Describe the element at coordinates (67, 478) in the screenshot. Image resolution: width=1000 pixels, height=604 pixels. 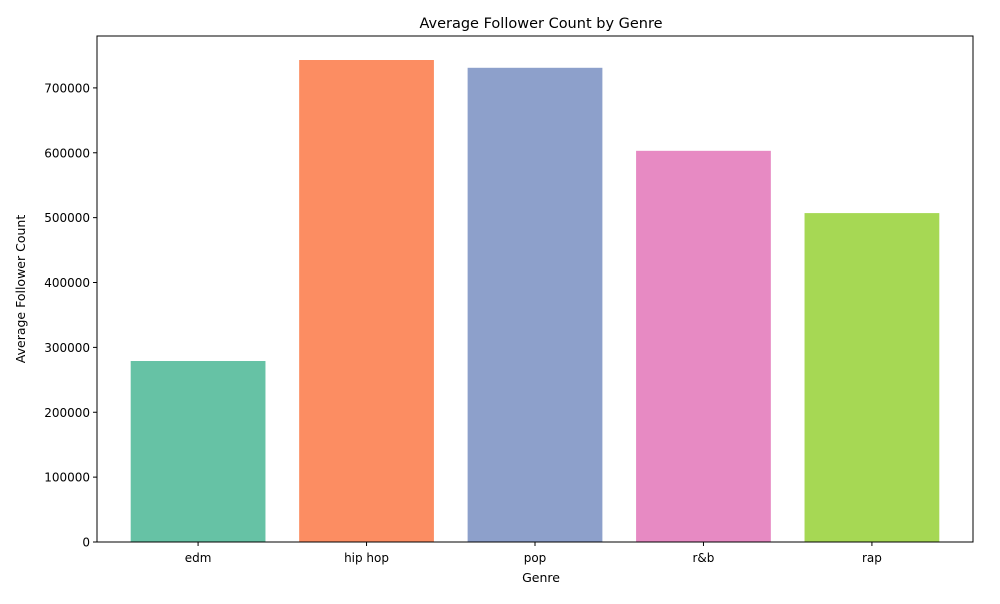
I see `y-tick-label: 100000` at that location.